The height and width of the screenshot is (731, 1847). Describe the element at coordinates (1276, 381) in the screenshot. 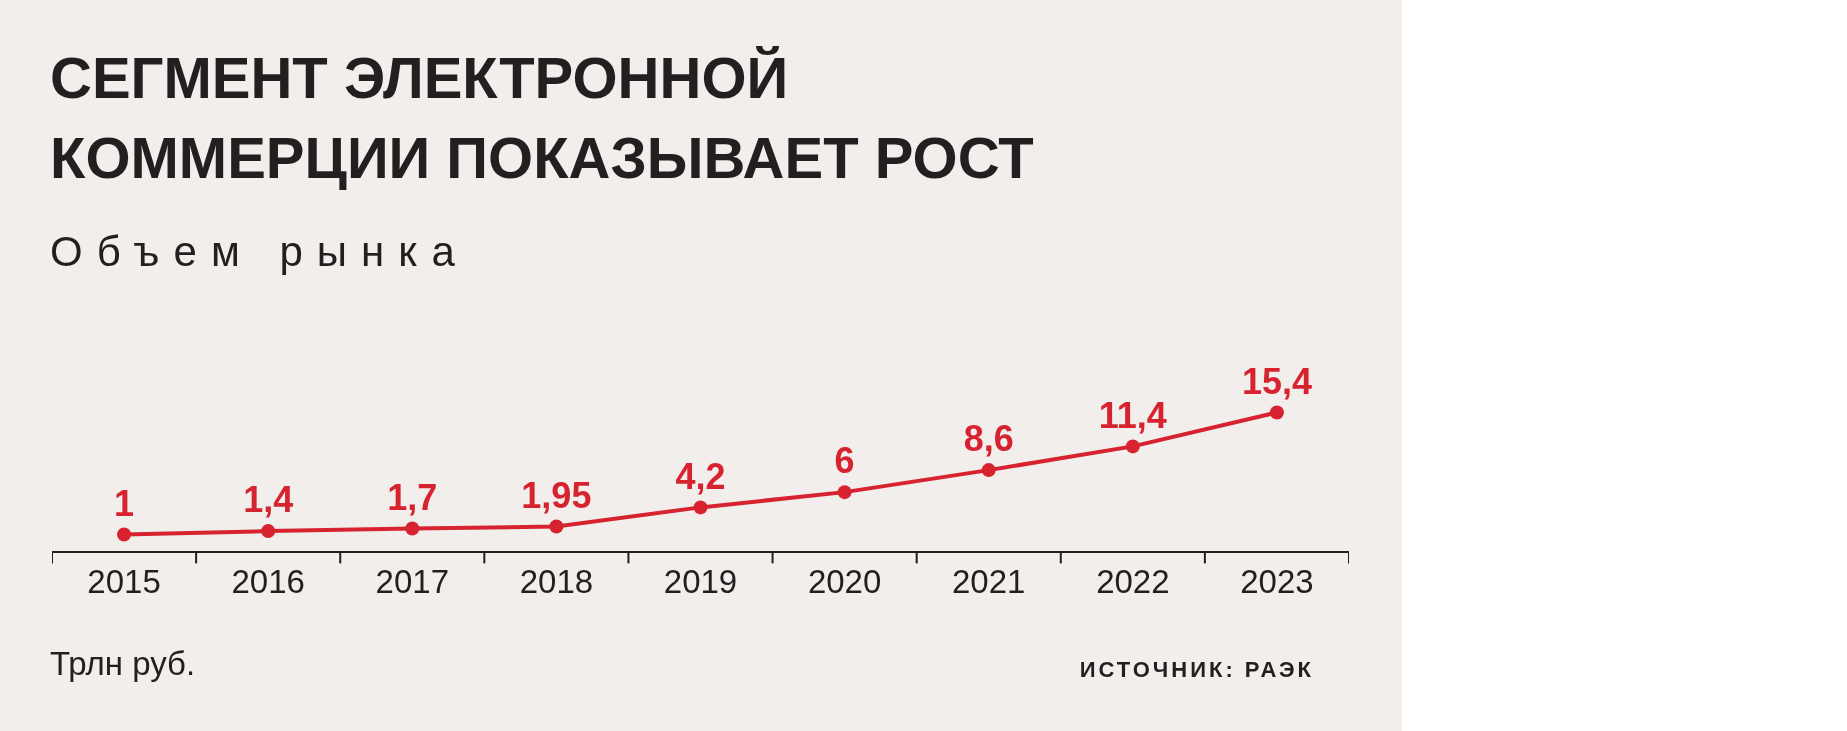

I see `data-label: 15,4` at that location.